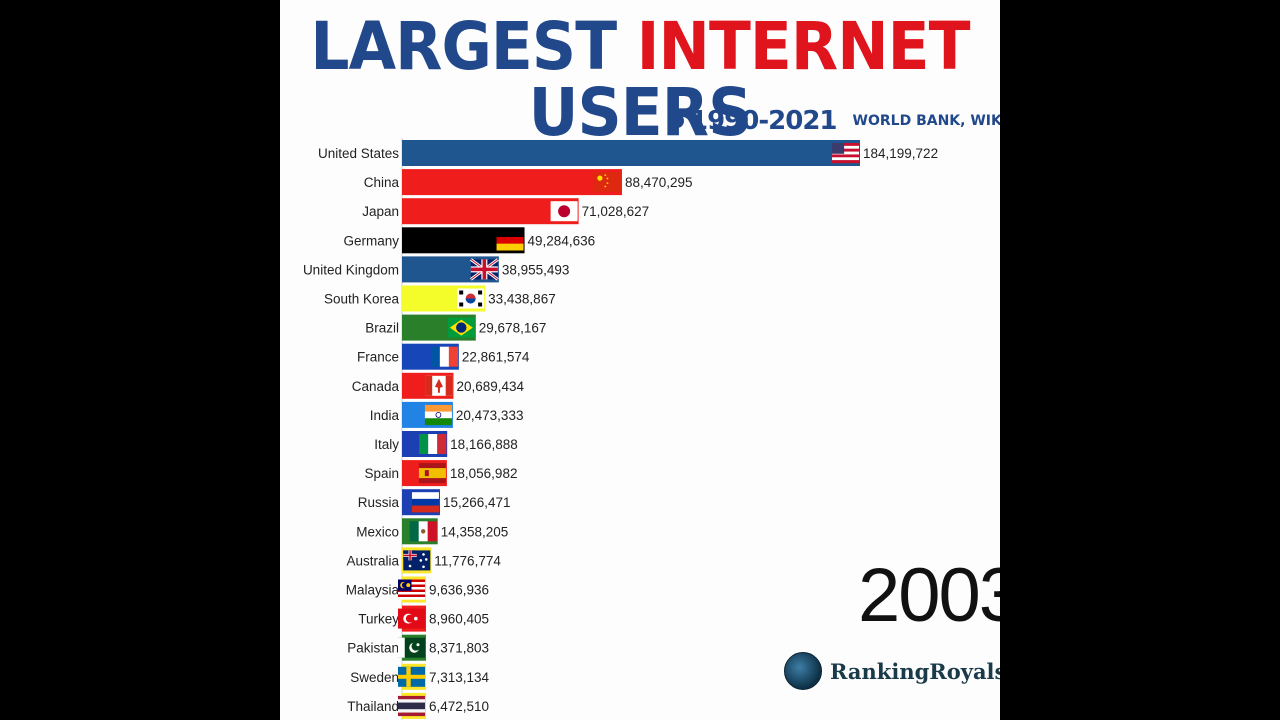  I want to click on flag-ru-icon, so click(425, 502).